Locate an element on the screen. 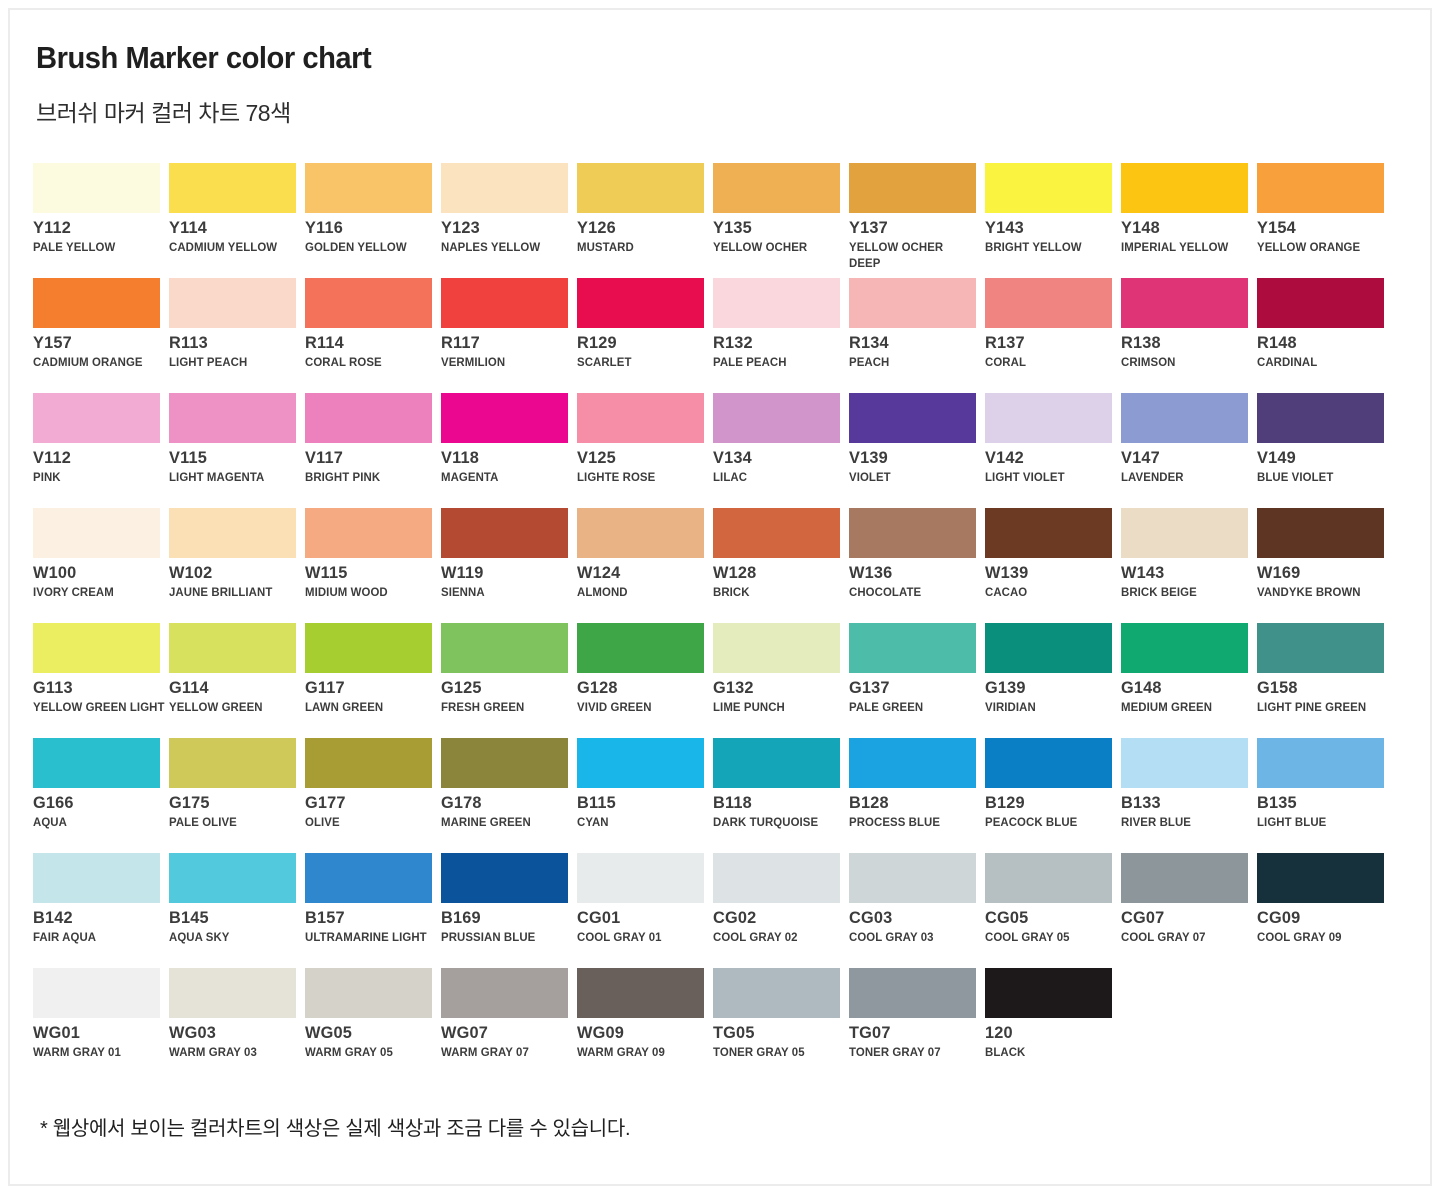 This screenshot has height=1194, width=1440. swatch-cell: Y137 YELLOW OCHER DEEP is located at coordinates (917, 220).